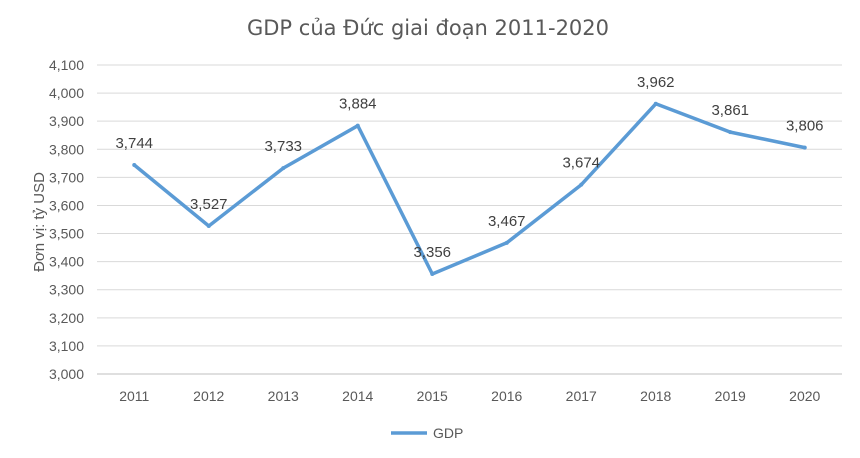 The width and height of the screenshot is (860, 458). What do you see at coordinates (134, 143) in the screenshot?
I see `data-label: 3,744` at bounding box center [134, 143].